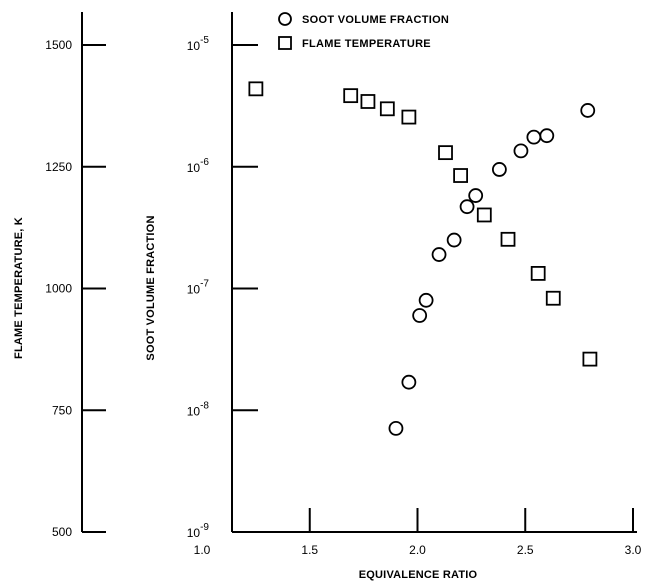 The image size is (649, 583). What do you see at coordinates (417, 550) in the screenshot?
I see `x-tick-label: 2.0` at bounding box center [417, 550].